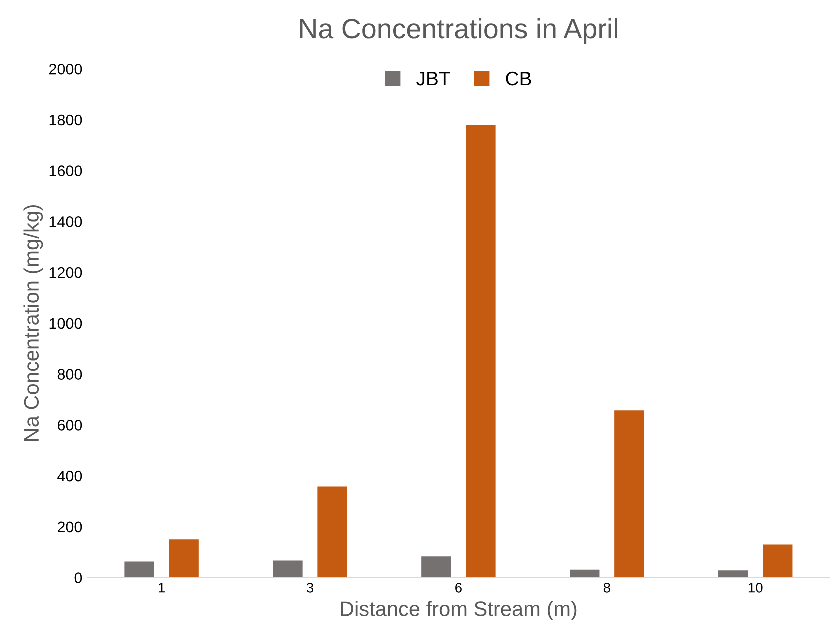 The width and height of the screenshot is (834, 628). What do you see at coordinates (755, 587) in the screenshot?
I see `x-tick-label: 10` at bounding box center [755, 587].